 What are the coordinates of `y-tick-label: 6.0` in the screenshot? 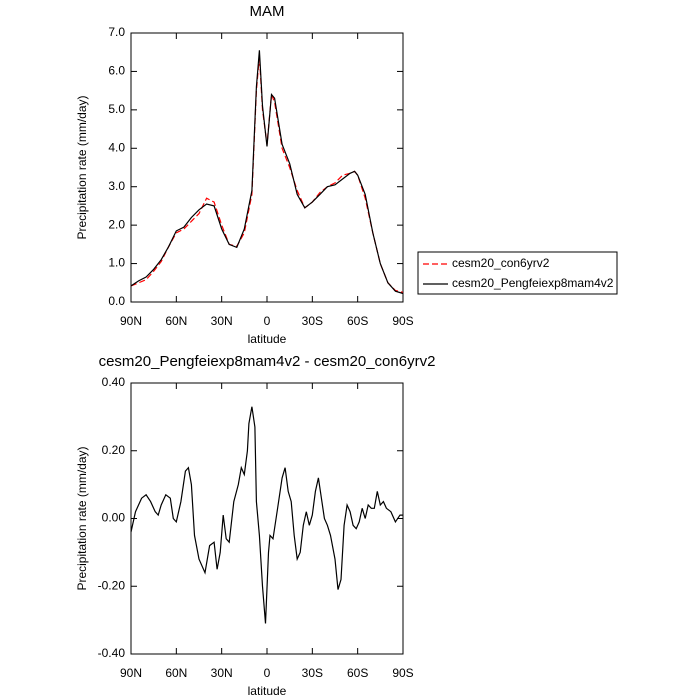 It's located at (116, 71).